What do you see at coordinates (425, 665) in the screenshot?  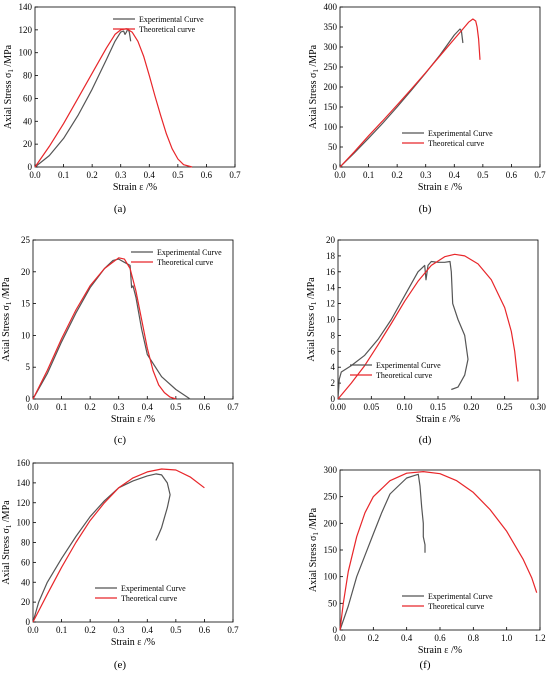 I see `panel-caption: (f)` at bounding box center [425, 665].